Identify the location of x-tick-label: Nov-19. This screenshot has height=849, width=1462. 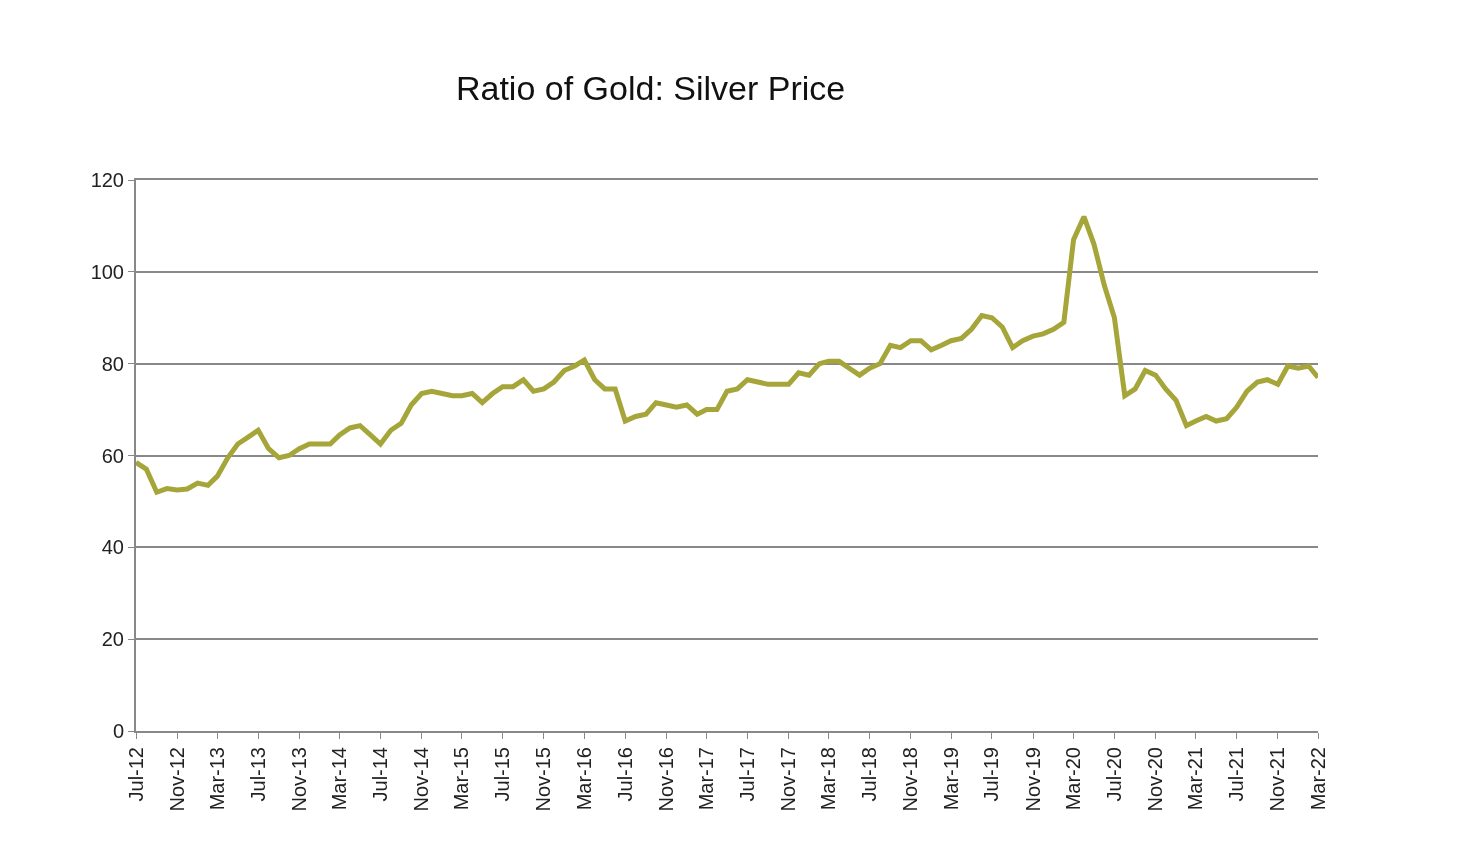
(1032, 779).